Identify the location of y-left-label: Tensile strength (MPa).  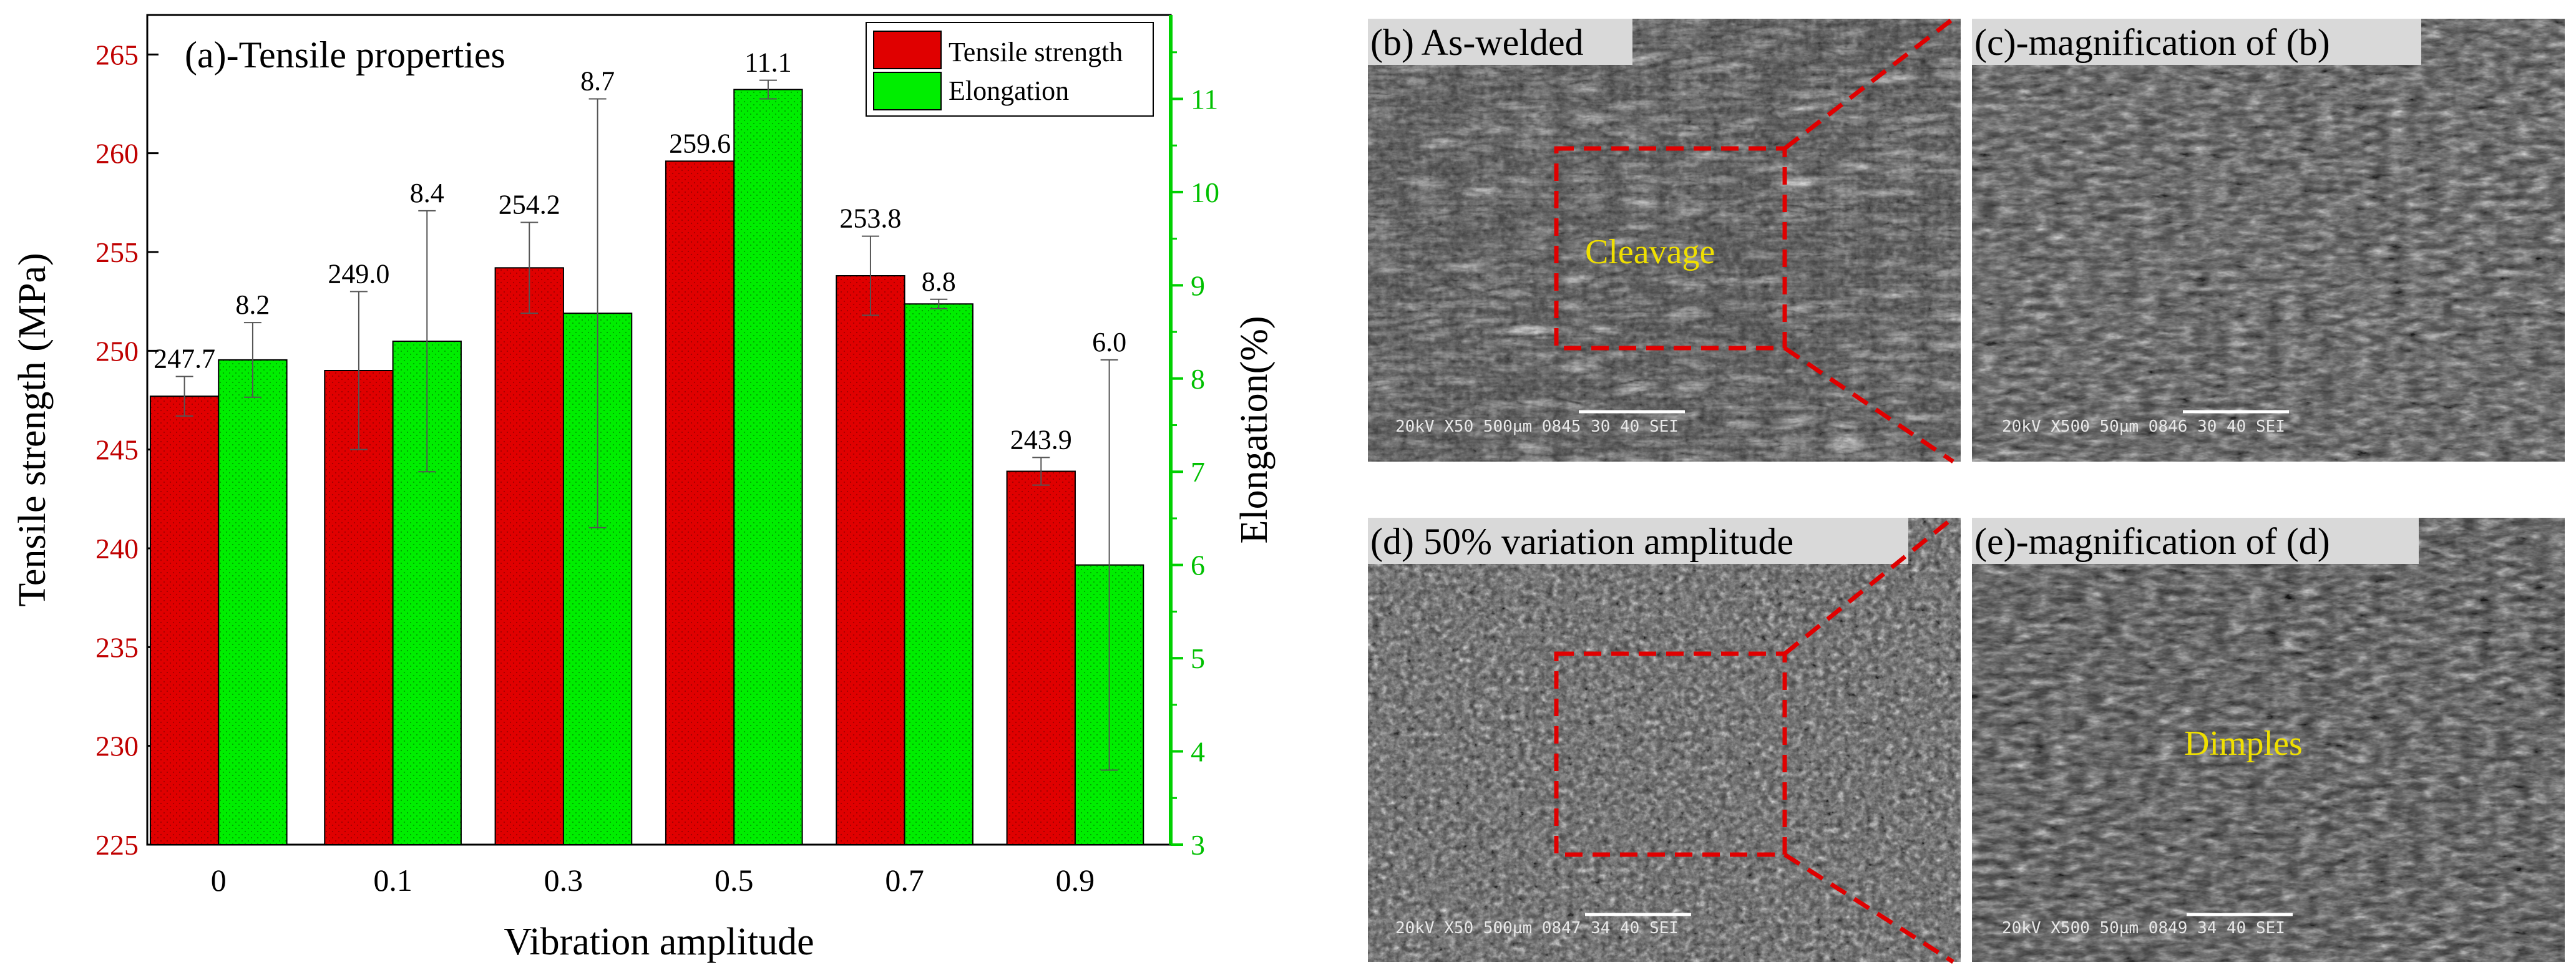
(32, 429).